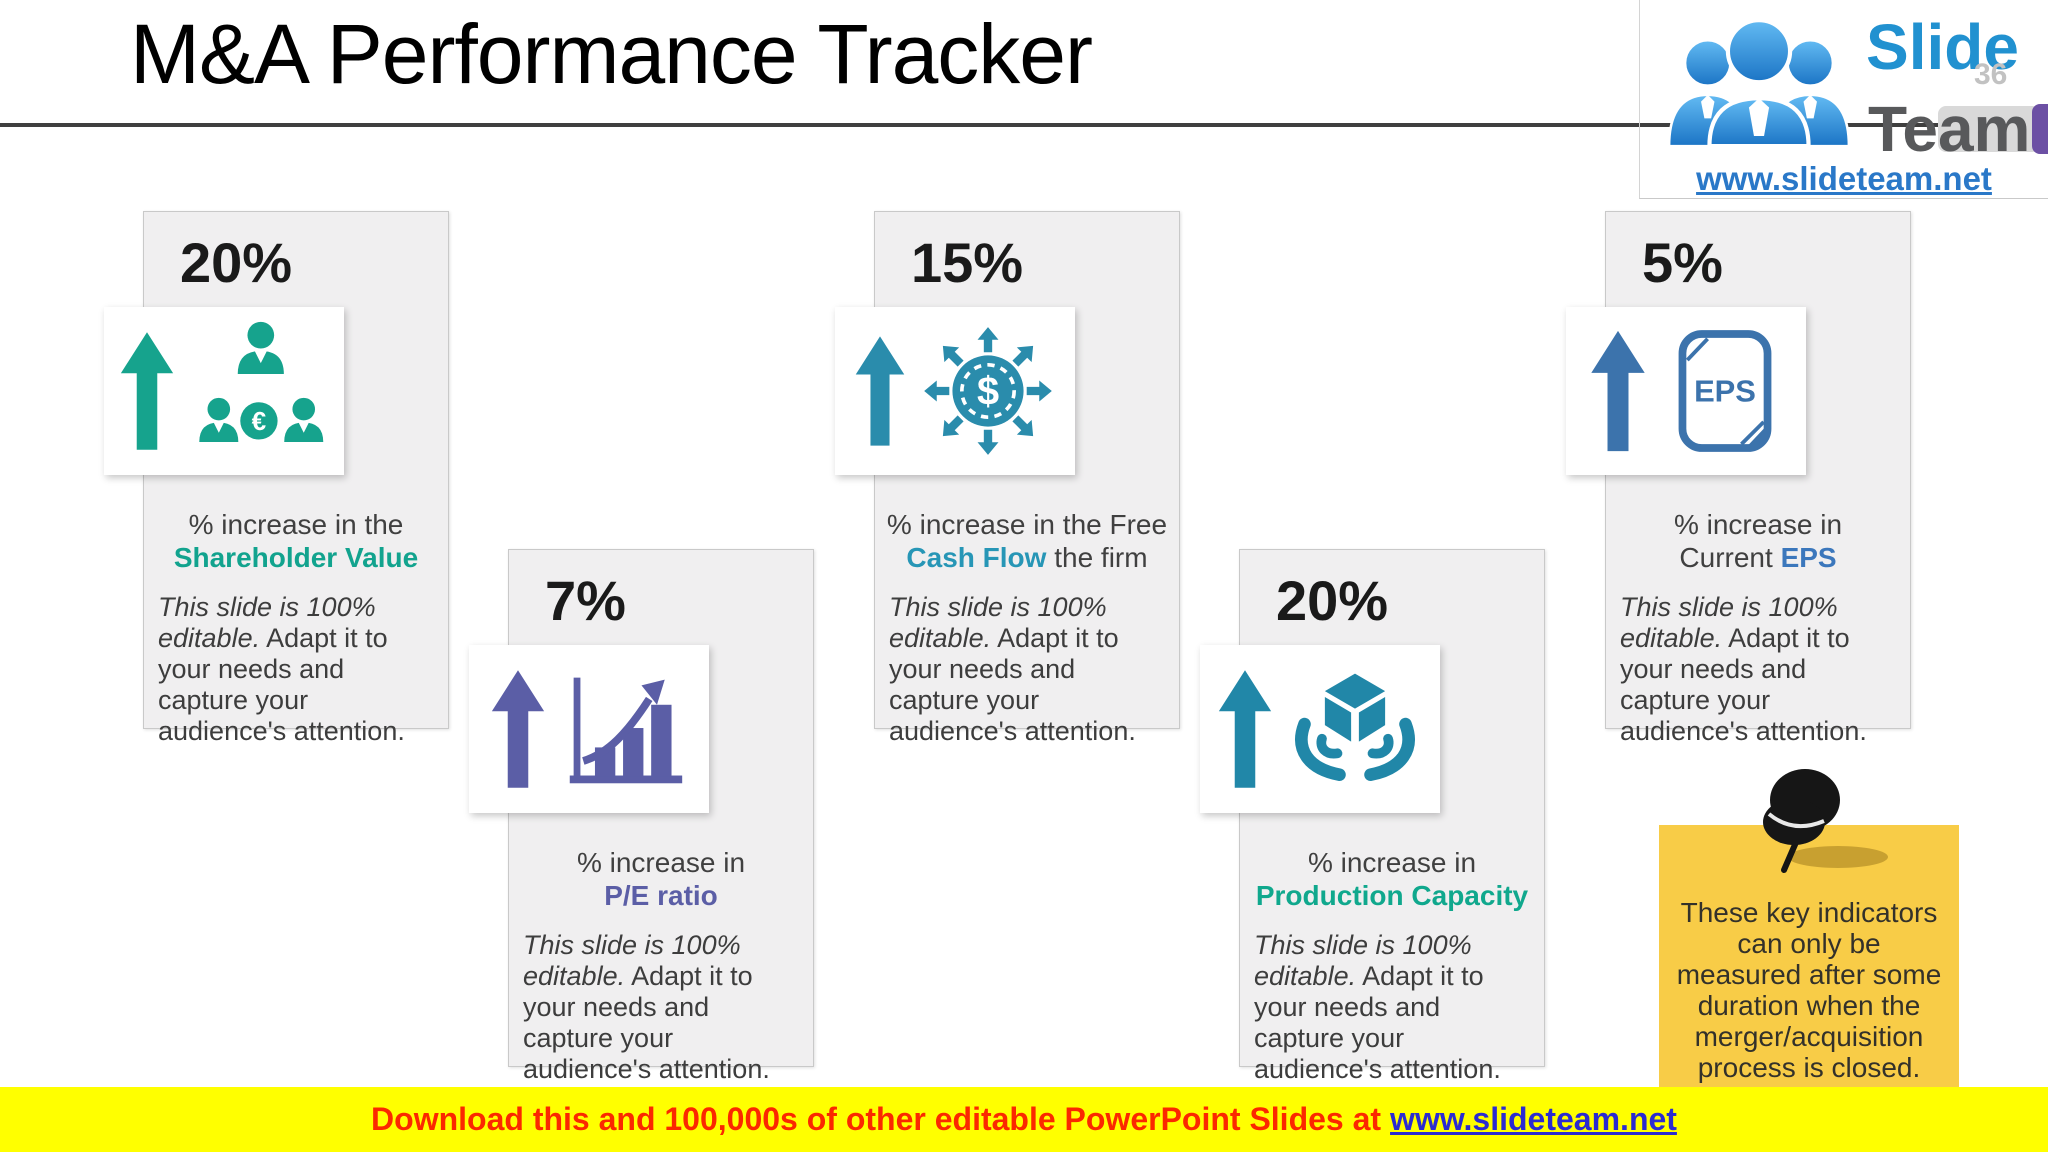  What do you see at coordinates (611, 54) in the screenshot?
I see `page-title: M&A Performance Tracker` at bounding box center [611, 54].